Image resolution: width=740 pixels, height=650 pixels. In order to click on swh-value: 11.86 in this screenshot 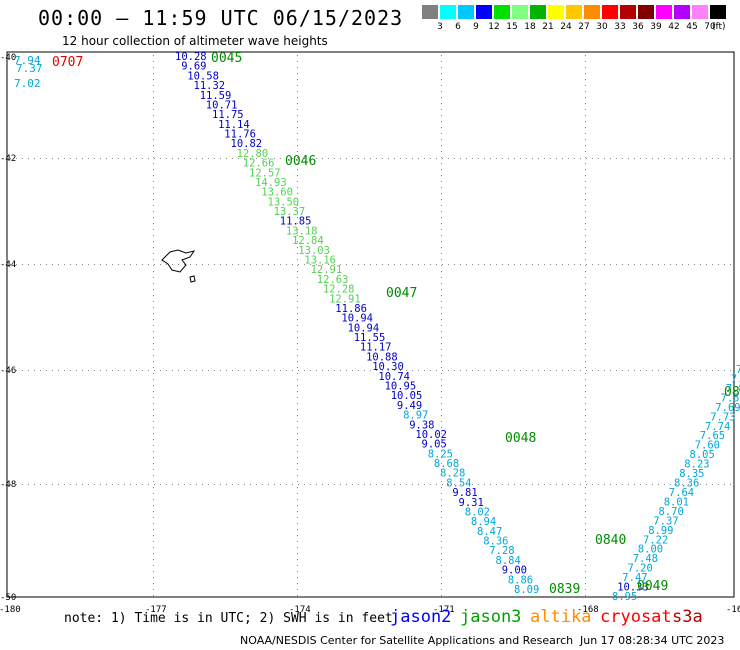, I will do `click(351, 309)`.